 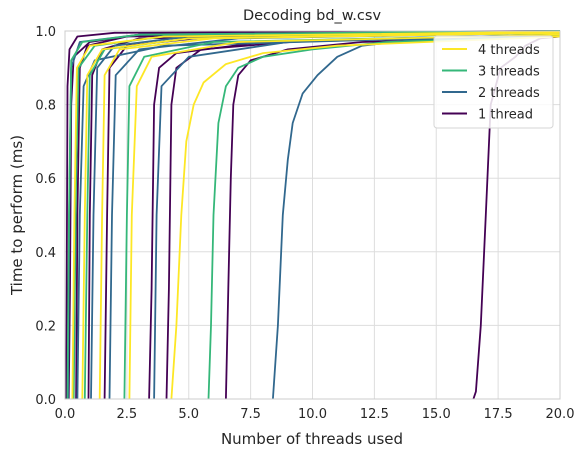 What do you see at coordinates (45, 179) in the screenshot?
I see `y-tick-label-3: 0.6` at bounding box center [45, 179].